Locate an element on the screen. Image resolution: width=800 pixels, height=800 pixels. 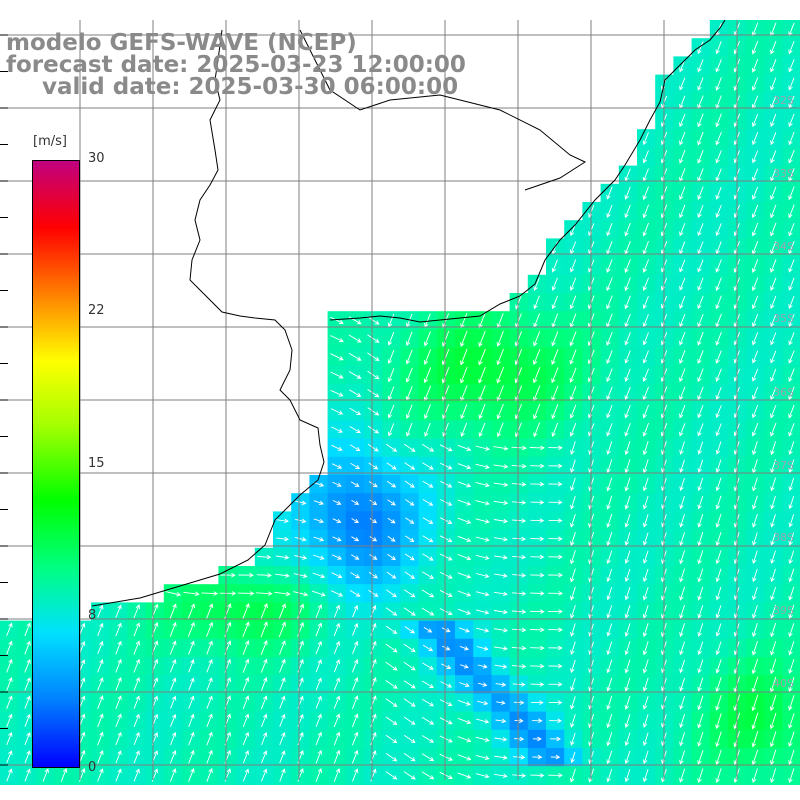
colorbar-tick-30: 30 is located at coordinates (96, 158).